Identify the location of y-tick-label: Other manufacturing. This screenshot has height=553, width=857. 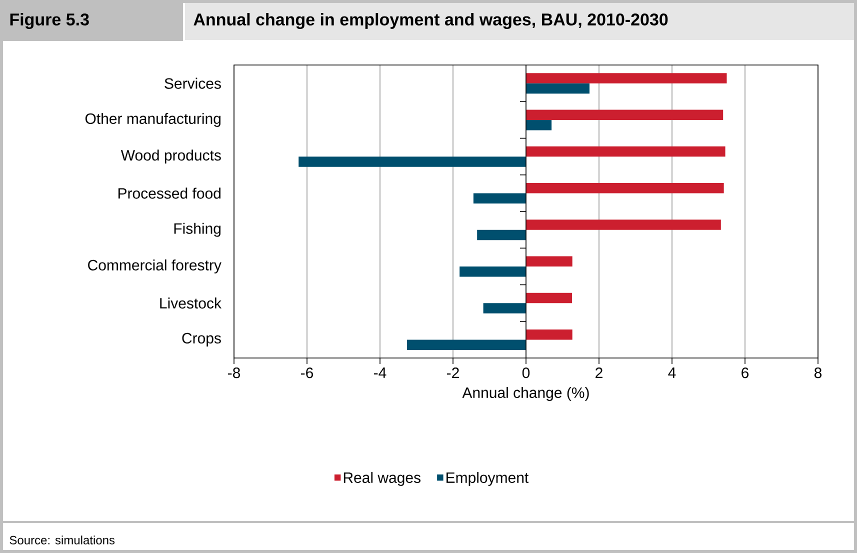
(152, 119).